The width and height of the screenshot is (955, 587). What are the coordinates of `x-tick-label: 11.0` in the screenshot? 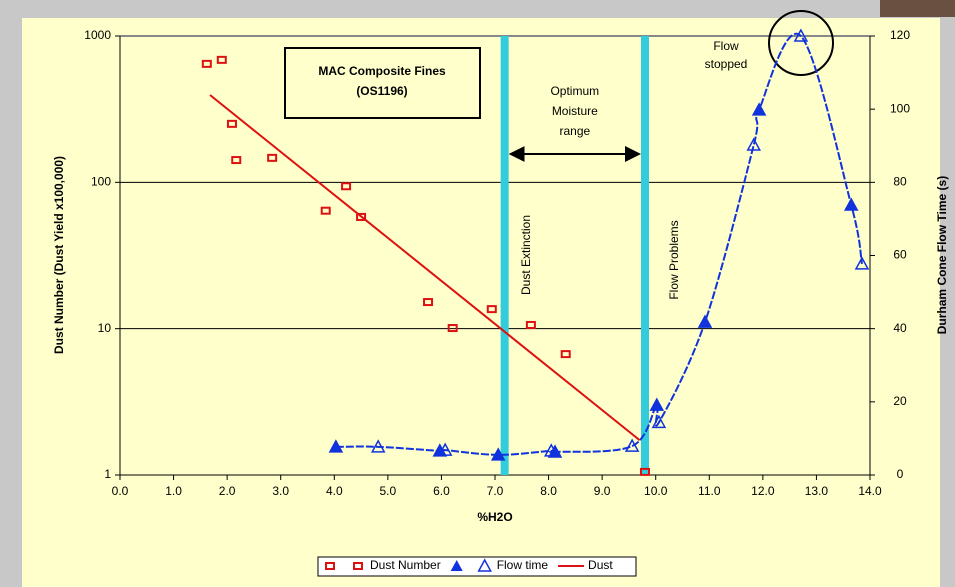 It's located at (709, 491).